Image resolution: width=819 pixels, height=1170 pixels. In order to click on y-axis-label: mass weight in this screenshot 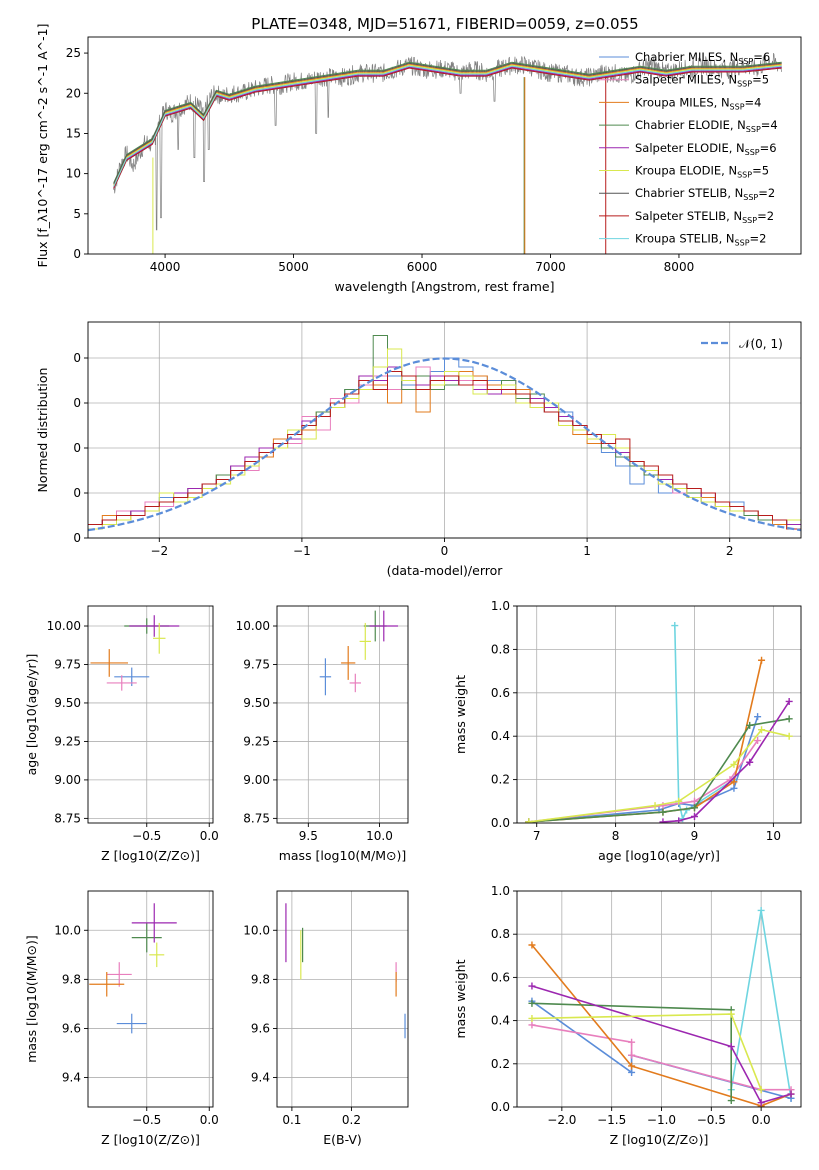, I will do `click(460, 998)`.